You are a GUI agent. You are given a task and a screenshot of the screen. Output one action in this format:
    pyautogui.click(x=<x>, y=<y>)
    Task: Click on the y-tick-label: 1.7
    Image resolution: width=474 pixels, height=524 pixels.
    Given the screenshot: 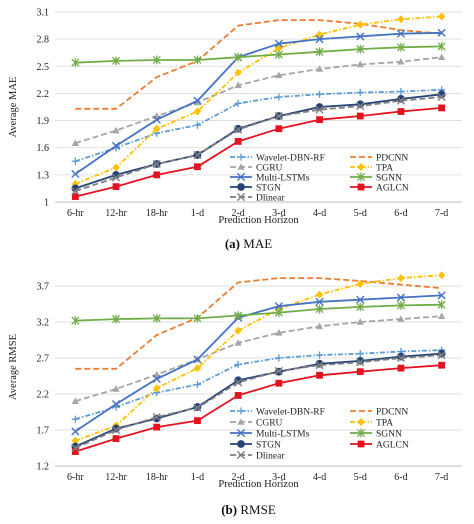 What is the action you would take?
    pyautogui.click(x=43, y=431)
    